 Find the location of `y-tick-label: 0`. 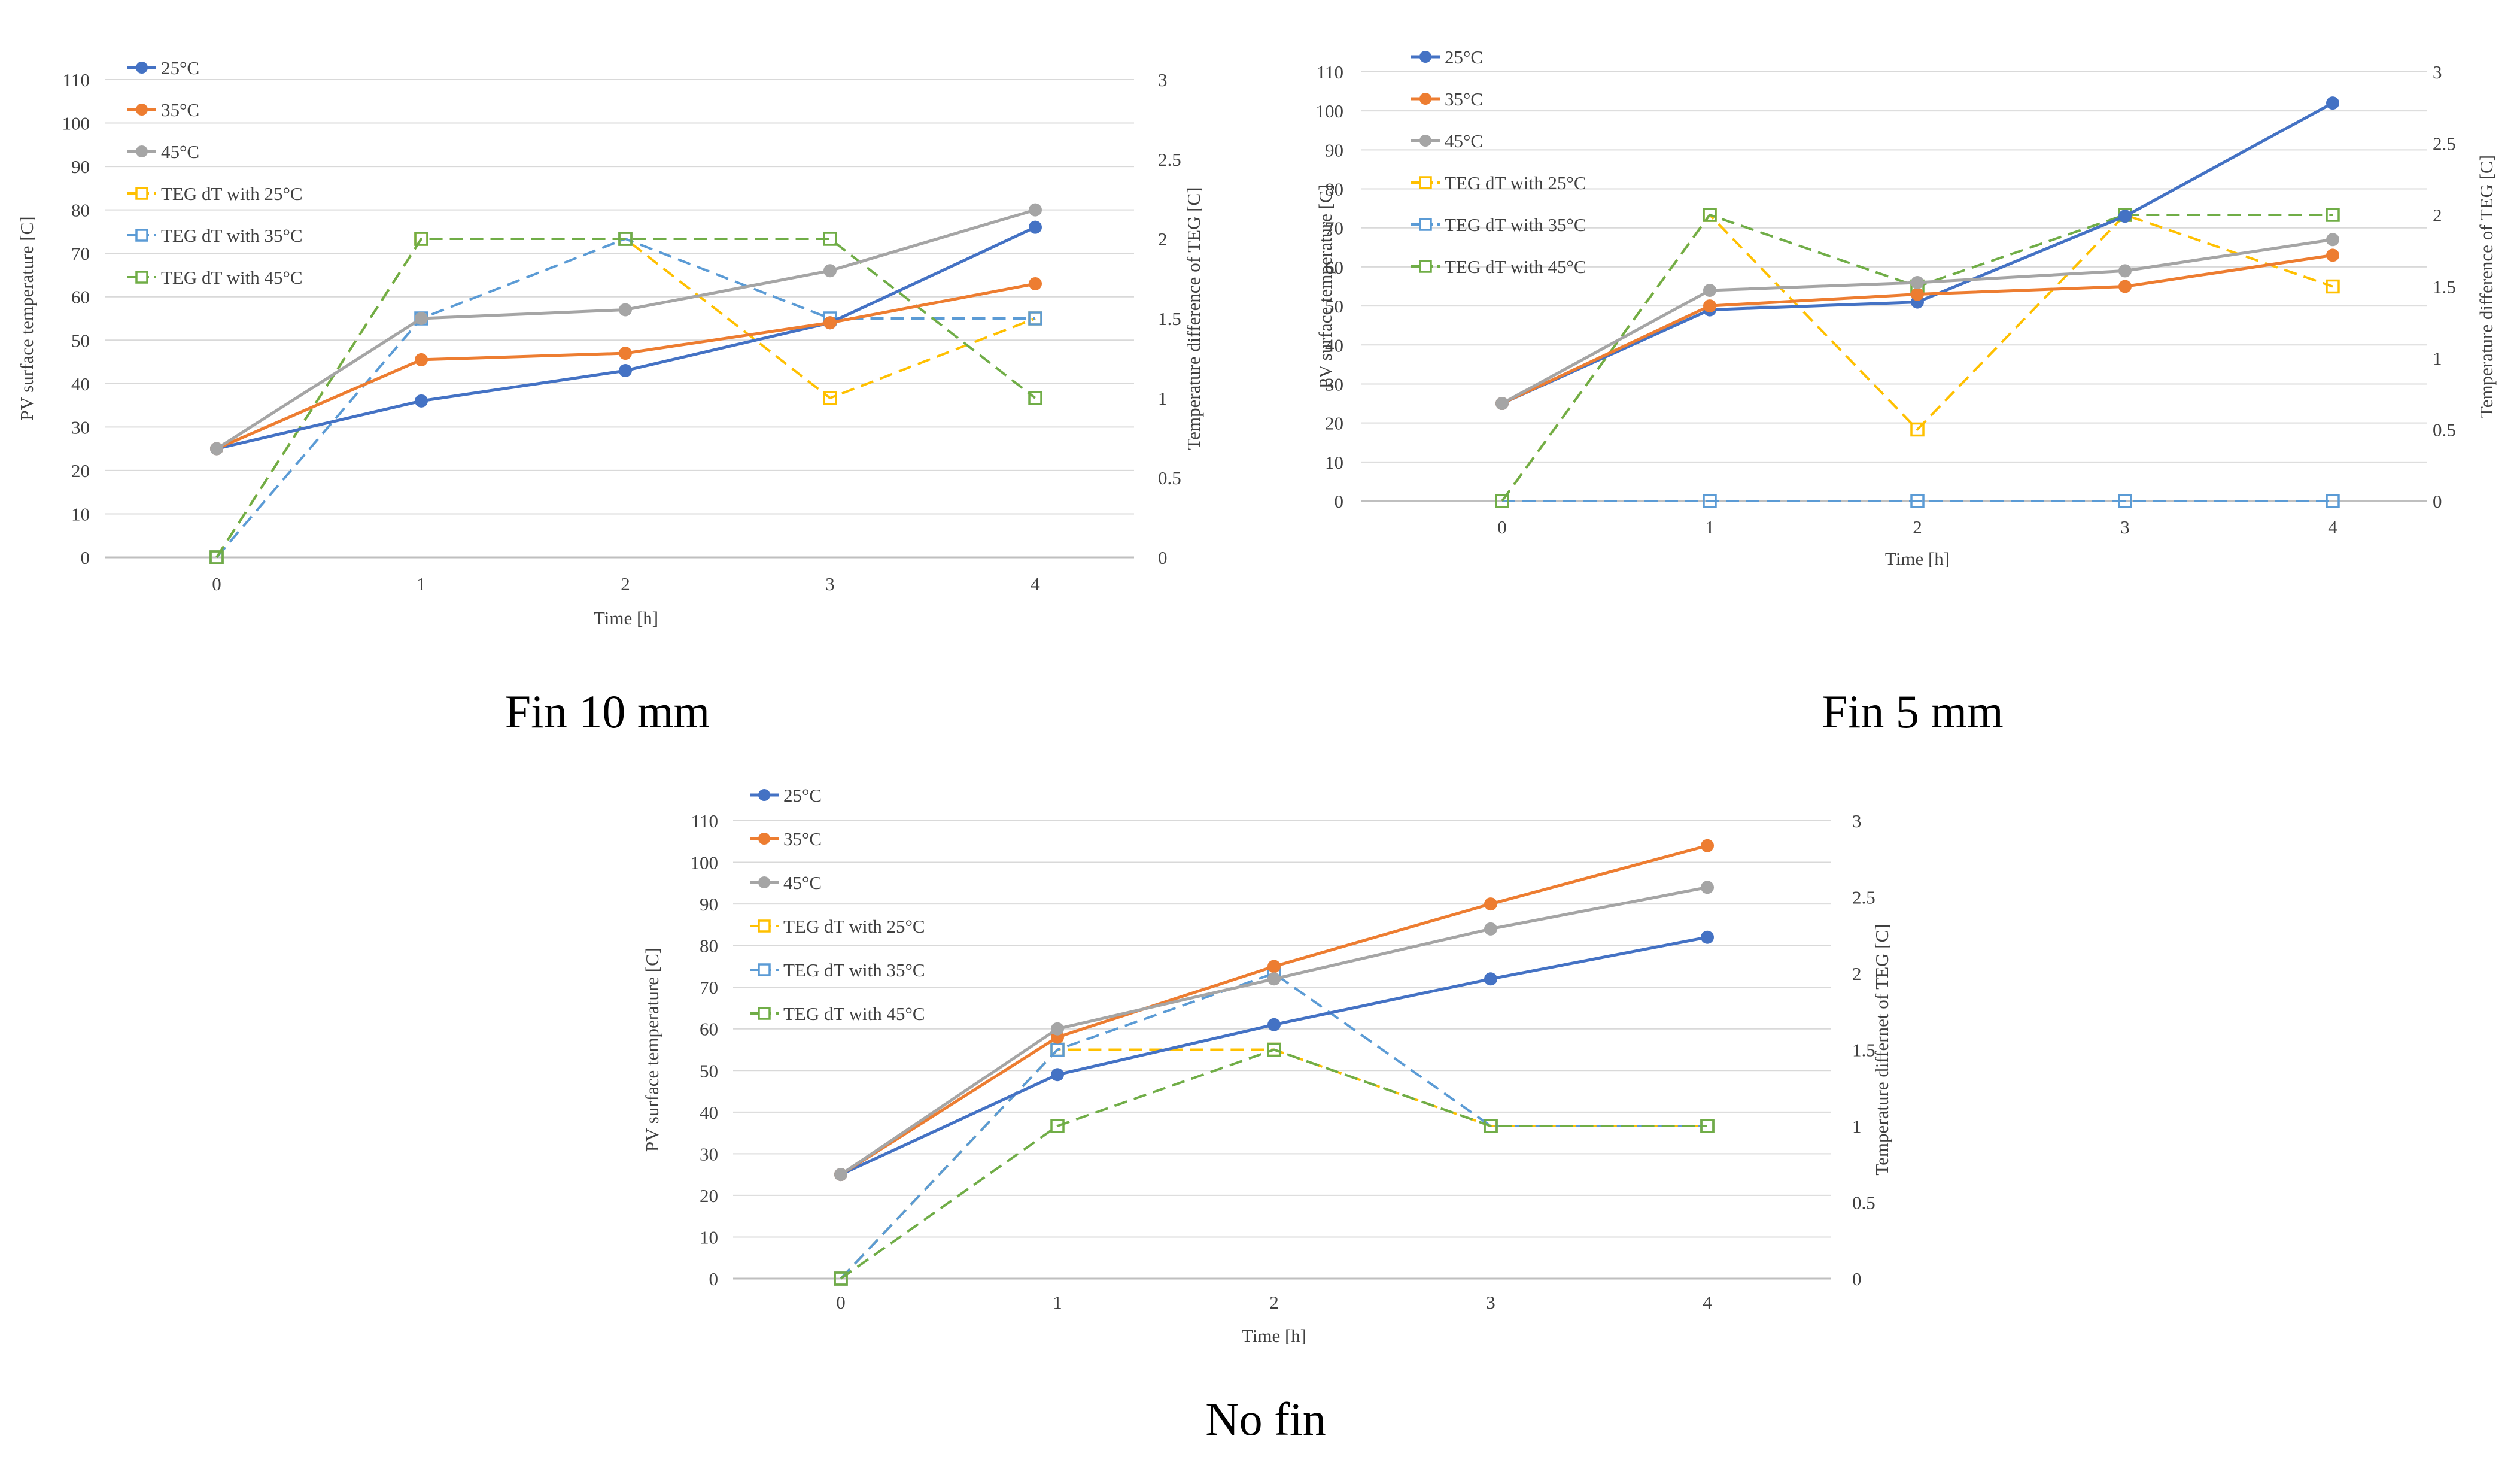

y-tick-label: 0 is located at coordinates (714, 1279).